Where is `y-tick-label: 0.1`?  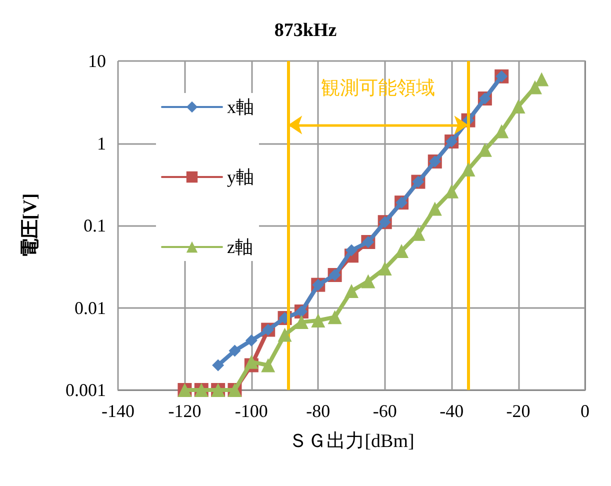 y-tick-label: 0.1 is located at coordinates (95, 226).